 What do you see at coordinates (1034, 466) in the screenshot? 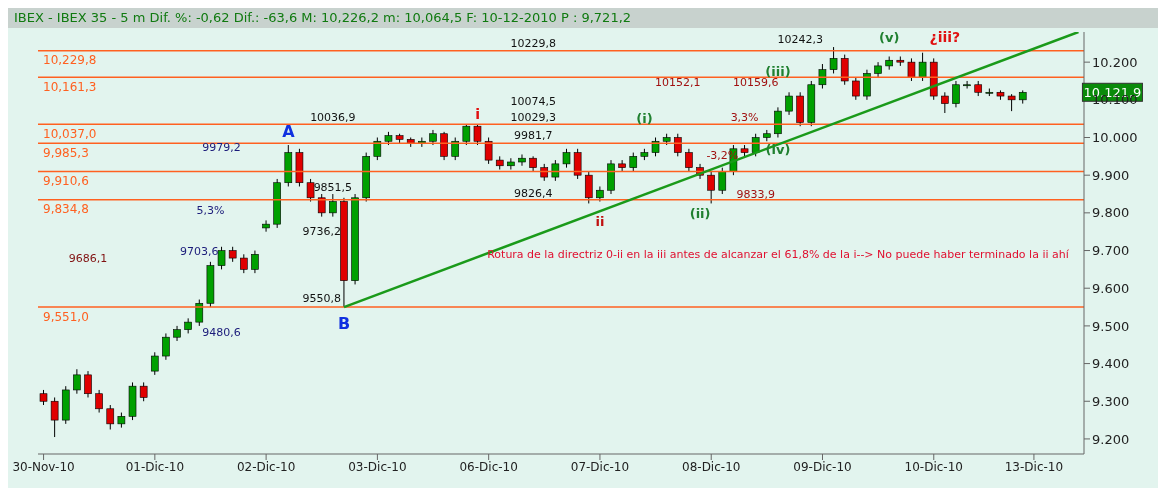
I see `x-tick-label: 13-Dic-10` at bounding box center [1034, 466].